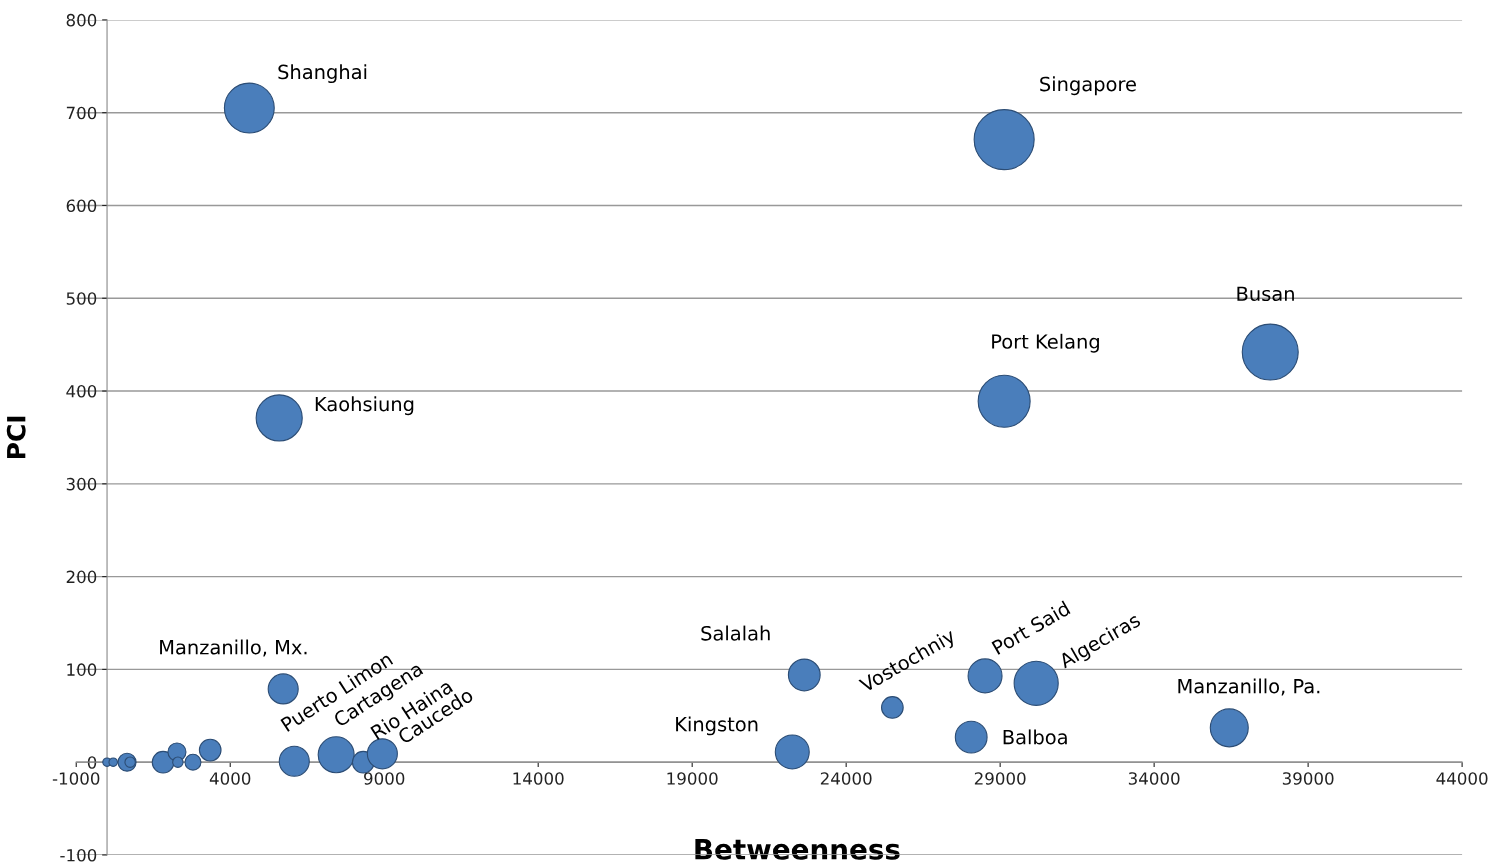  I want to click on annotation: Busan, so click(1265, 294).